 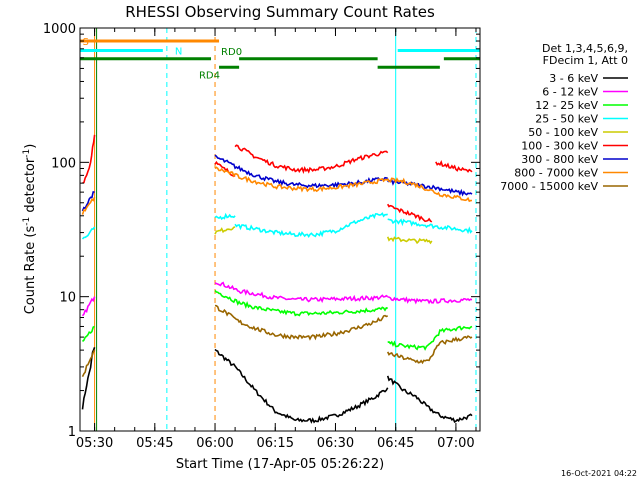 What do you see at coordinates (59, 29) in the screenshot?
I see `y-tick-label: 1000` at bounding box center [59, 29].